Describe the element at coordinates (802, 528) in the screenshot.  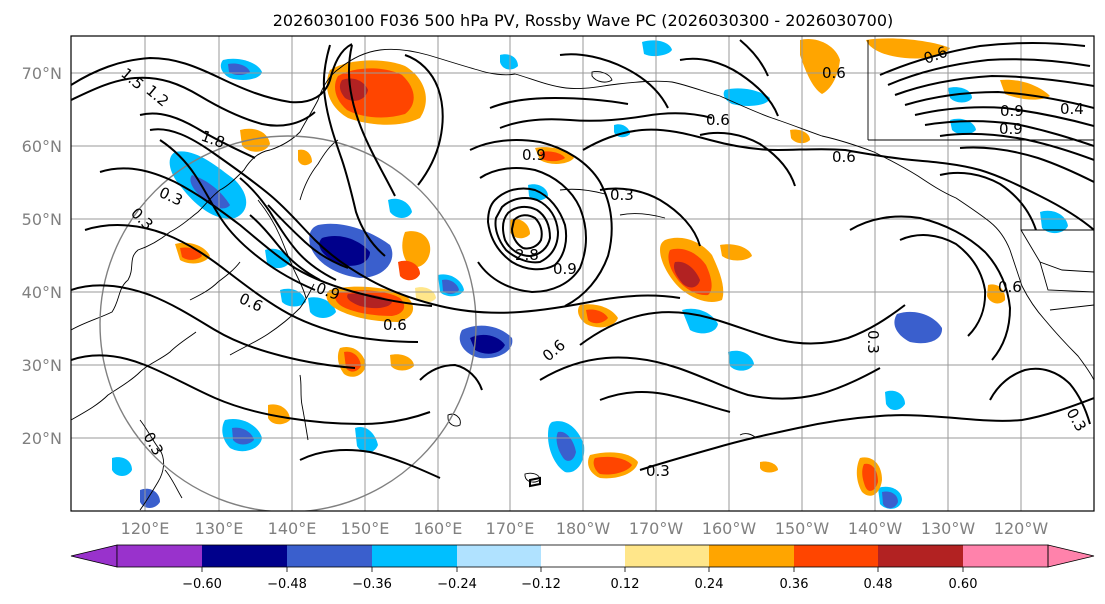
I see `lon-label: 150°W` at that location.